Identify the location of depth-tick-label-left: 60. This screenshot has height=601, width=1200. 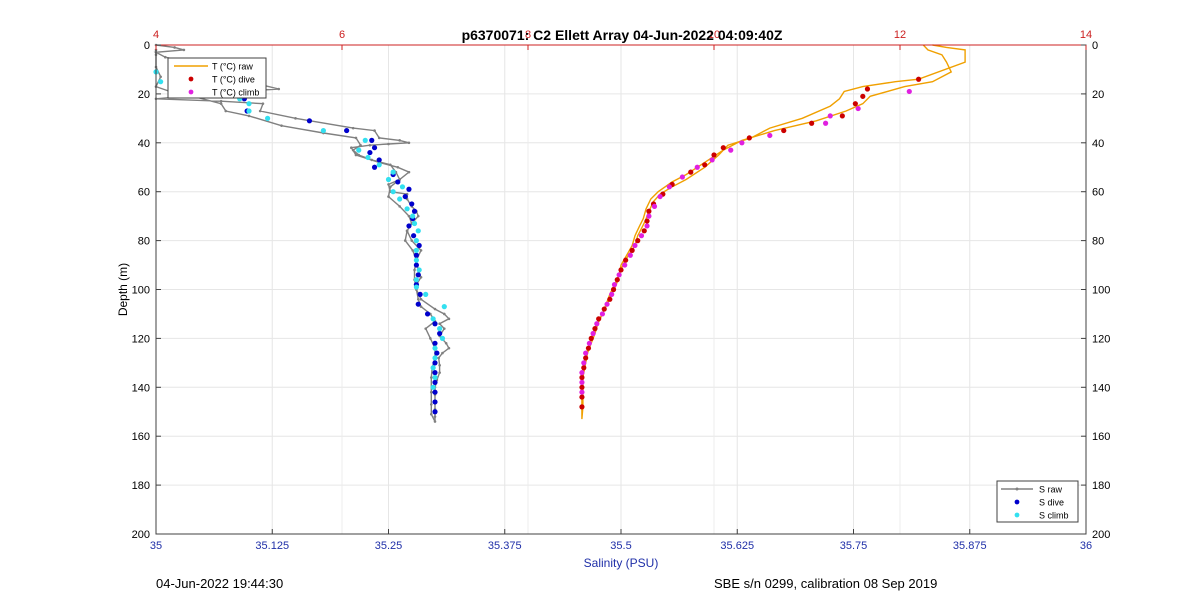
(144, 193).